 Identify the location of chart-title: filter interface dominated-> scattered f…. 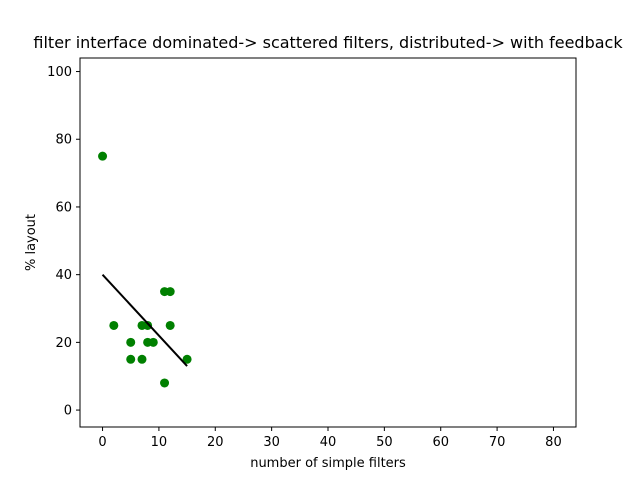
(328, 42).